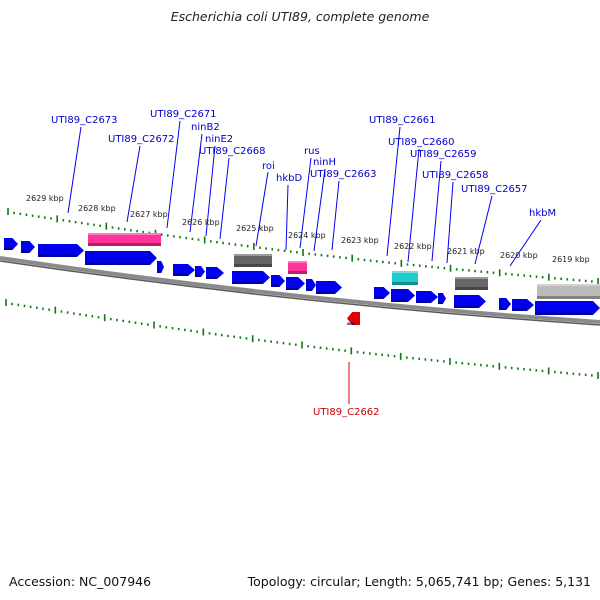 The width and height of the screenshot is (600, 600). What do you see at coordinates (300, 16) in the screenshot?
I see `genome-title: Escherichia coli UTI89, complete genome` at bounding box center [300, 16].